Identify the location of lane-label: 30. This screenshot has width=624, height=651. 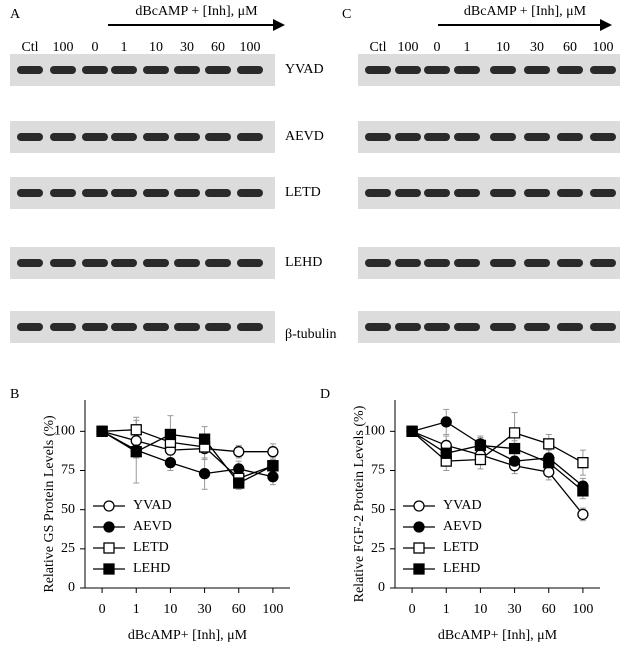
(187, 47).